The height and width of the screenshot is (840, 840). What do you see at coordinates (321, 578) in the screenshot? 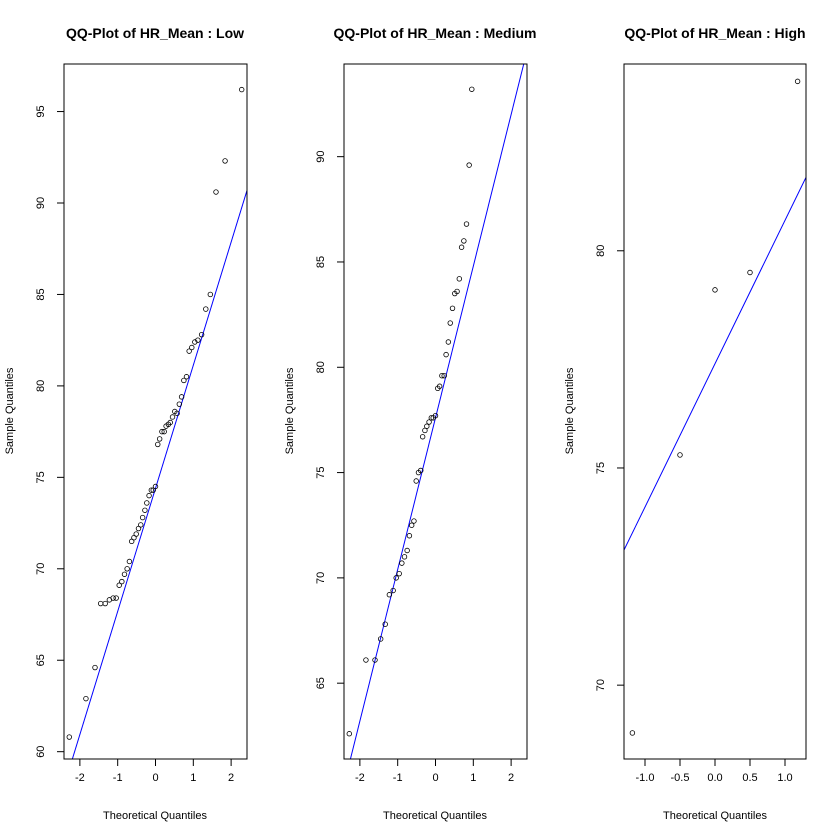
I see `y-tick-label-medium: 70` at bounding box center [321, 578].